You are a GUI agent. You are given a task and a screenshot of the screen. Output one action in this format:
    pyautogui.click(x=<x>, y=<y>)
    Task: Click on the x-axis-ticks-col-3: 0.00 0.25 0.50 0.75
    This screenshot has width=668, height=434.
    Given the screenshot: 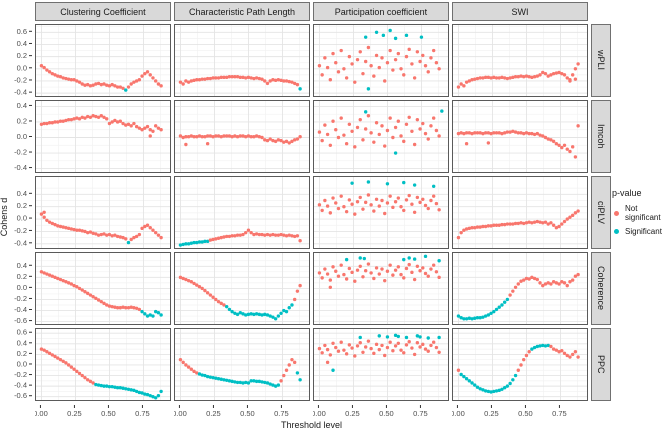 What is the action you would take?
    pyautogui.click(x=380, y=411)
    